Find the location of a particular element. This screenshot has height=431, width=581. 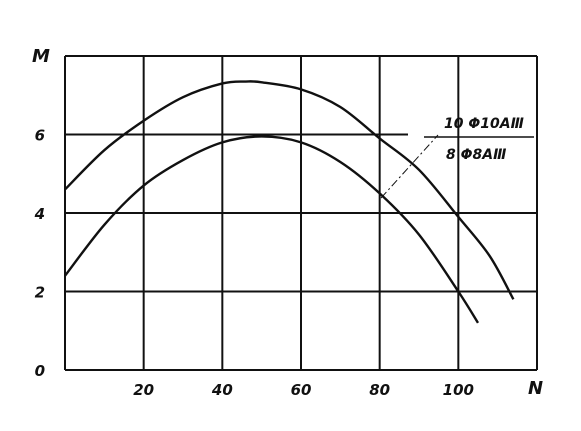

y-tick-label: 2 is located at coordinates (40, 293).